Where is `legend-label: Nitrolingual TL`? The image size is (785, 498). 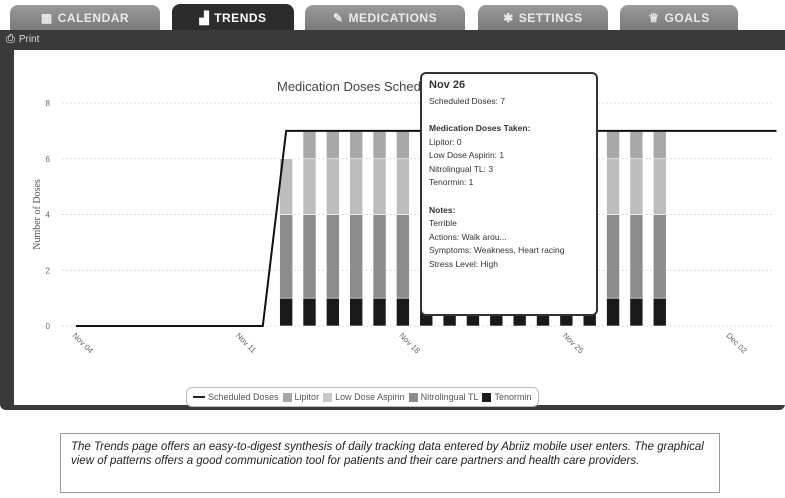 legend-label: Nitrolingual TL is located at coordinates (449, 397).